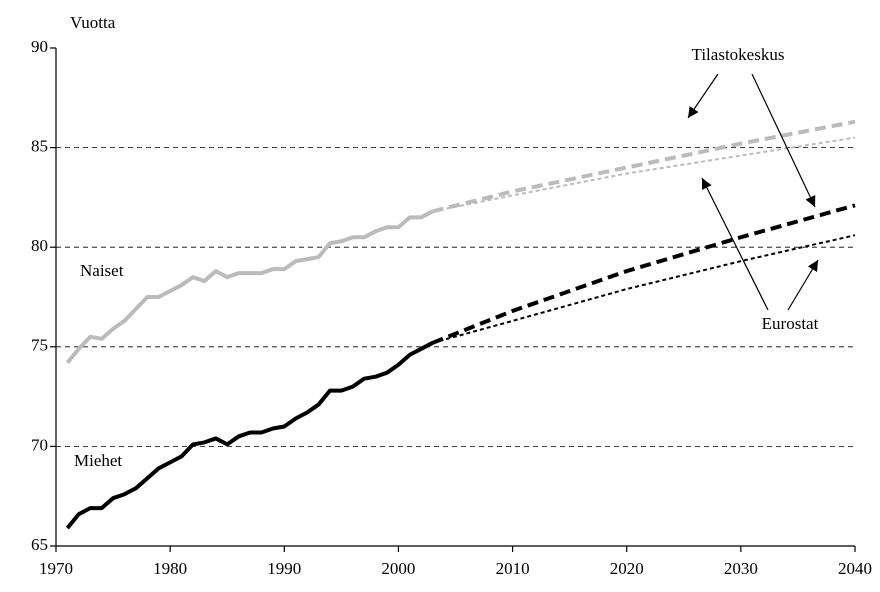 Image resolution: width=880 pixels, height=592 pixels. I want to click on x-tick-label: 2030, so click(741, 568).